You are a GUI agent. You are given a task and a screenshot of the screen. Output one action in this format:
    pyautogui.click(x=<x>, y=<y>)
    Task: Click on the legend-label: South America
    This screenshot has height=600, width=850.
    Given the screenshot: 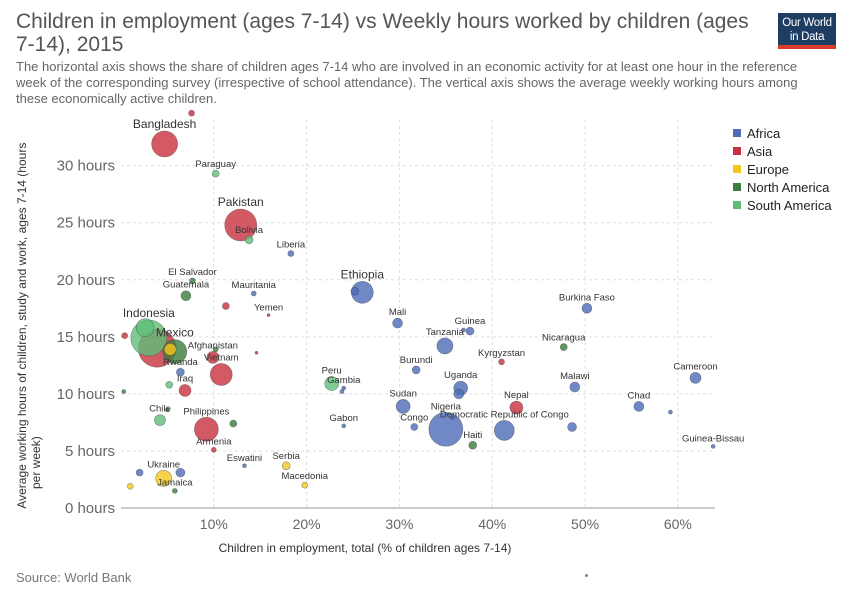 What is the action you would take?
    pyautogui.click(x=789, y=205)
    